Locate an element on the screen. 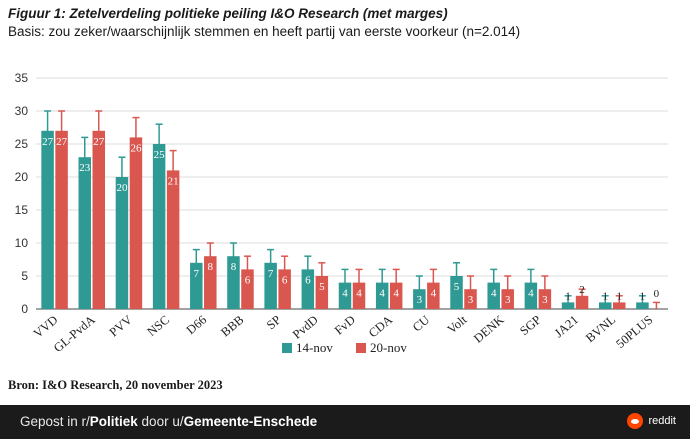  data-label: 26 is located at coordinates (136, 148).